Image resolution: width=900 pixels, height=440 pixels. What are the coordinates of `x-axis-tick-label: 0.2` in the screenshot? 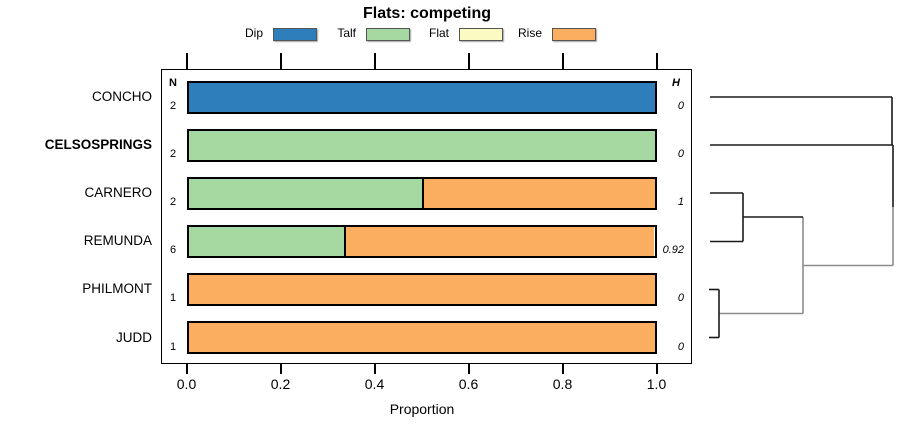 It's located at (280, 384).